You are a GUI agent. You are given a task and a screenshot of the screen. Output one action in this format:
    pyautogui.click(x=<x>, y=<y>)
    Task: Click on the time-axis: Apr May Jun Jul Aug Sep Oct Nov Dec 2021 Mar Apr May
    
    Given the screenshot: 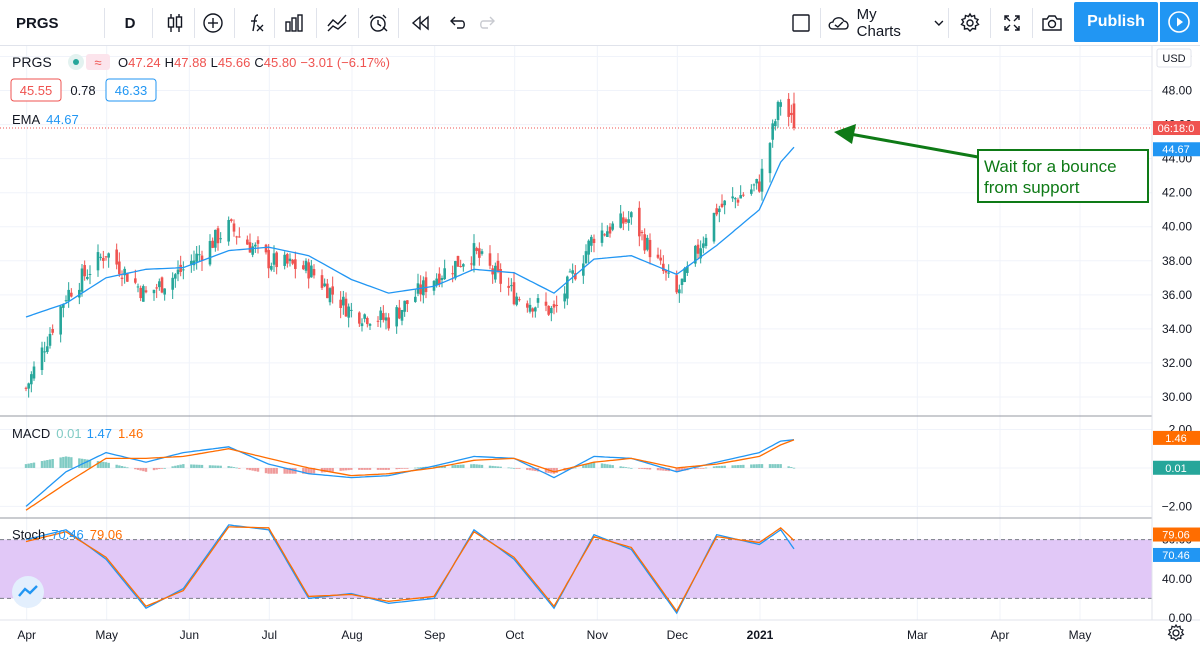 What is the action you would take?
    pyautogui.click(x=554, y=635)
    